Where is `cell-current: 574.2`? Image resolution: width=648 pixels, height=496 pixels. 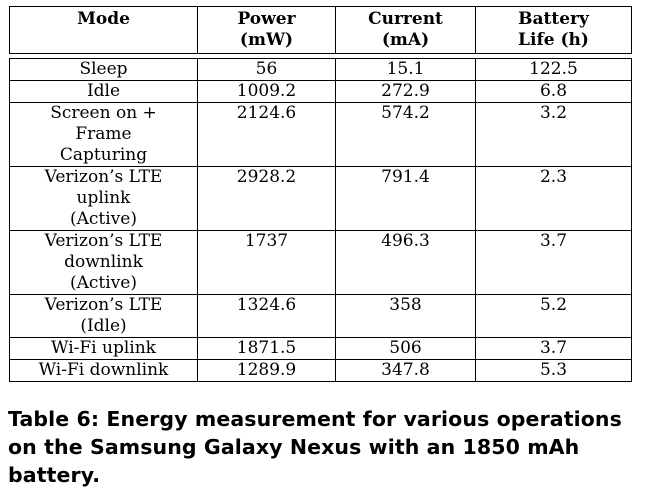
cell-current: 574.2 is located at coordinates (405, 134).